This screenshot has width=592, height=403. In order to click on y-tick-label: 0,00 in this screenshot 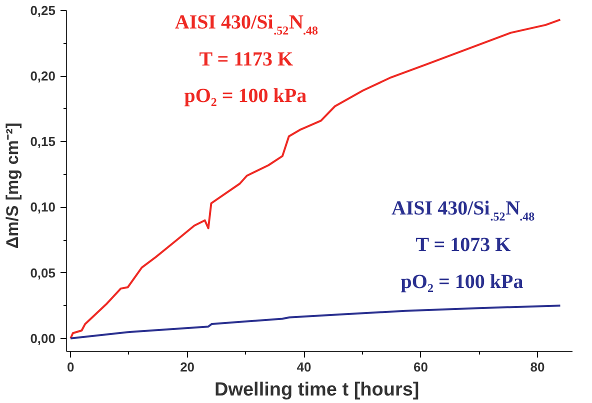, I will do `click(43, 338)`.